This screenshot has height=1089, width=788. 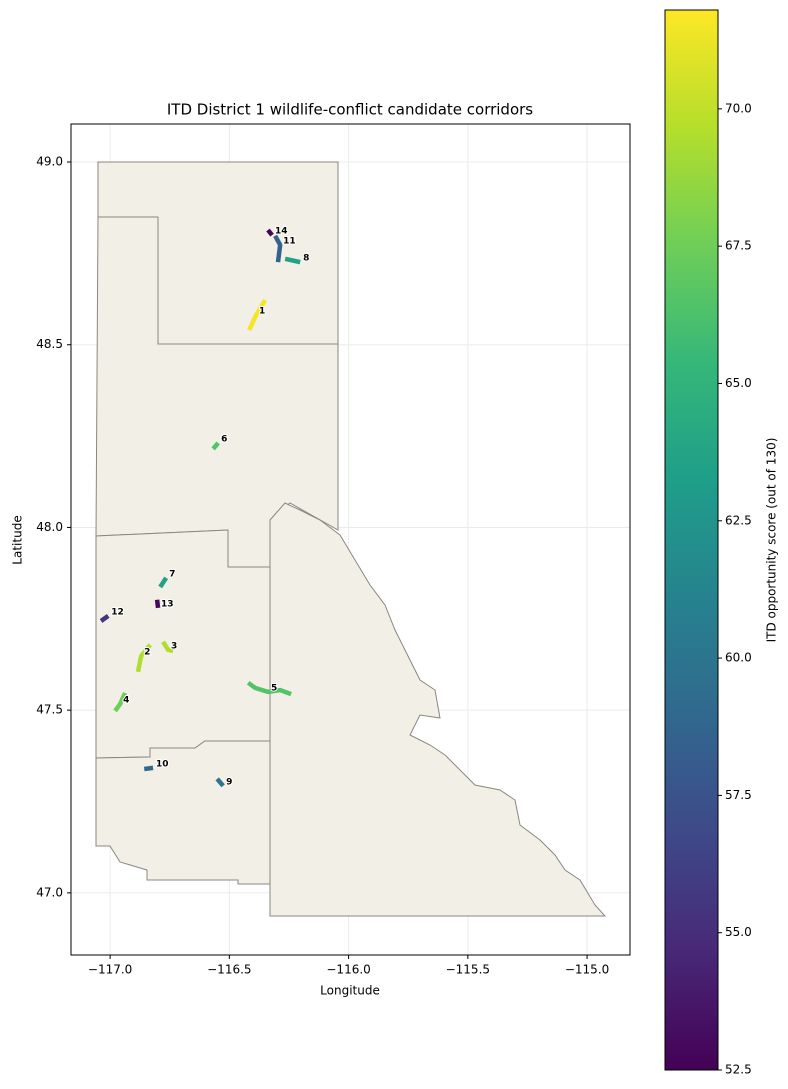 What do you see at coordinates (49, 527) in the screenshot?
I see `y-tick-label: 48.0` at bounding box center [49, 527].